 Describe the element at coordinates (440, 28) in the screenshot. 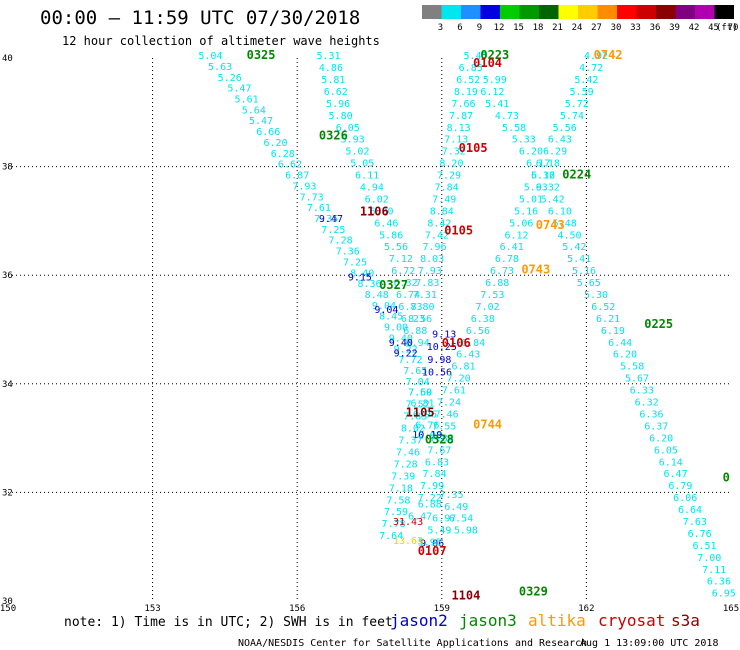

I see `legend-label: 3` at that location.